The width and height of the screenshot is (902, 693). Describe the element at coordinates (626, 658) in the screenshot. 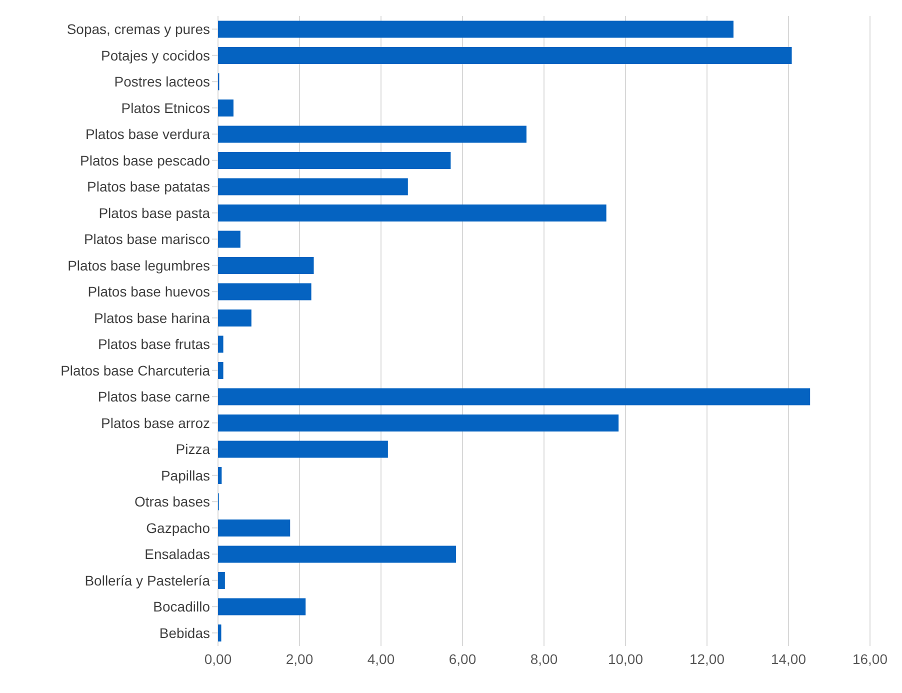

I see `x-tick-label: 10,00` at that location.